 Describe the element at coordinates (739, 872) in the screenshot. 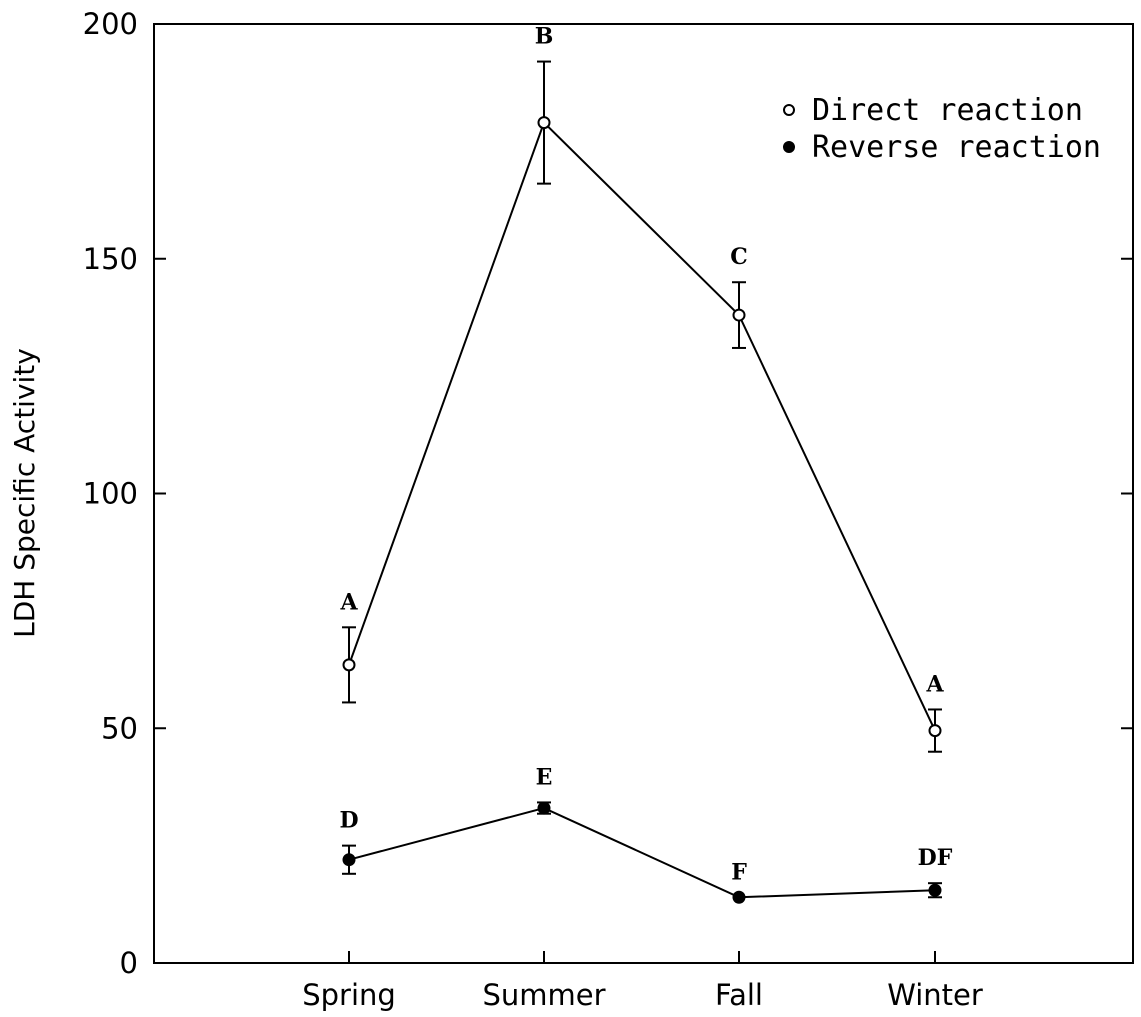

I see `significance-label: F` at that location.